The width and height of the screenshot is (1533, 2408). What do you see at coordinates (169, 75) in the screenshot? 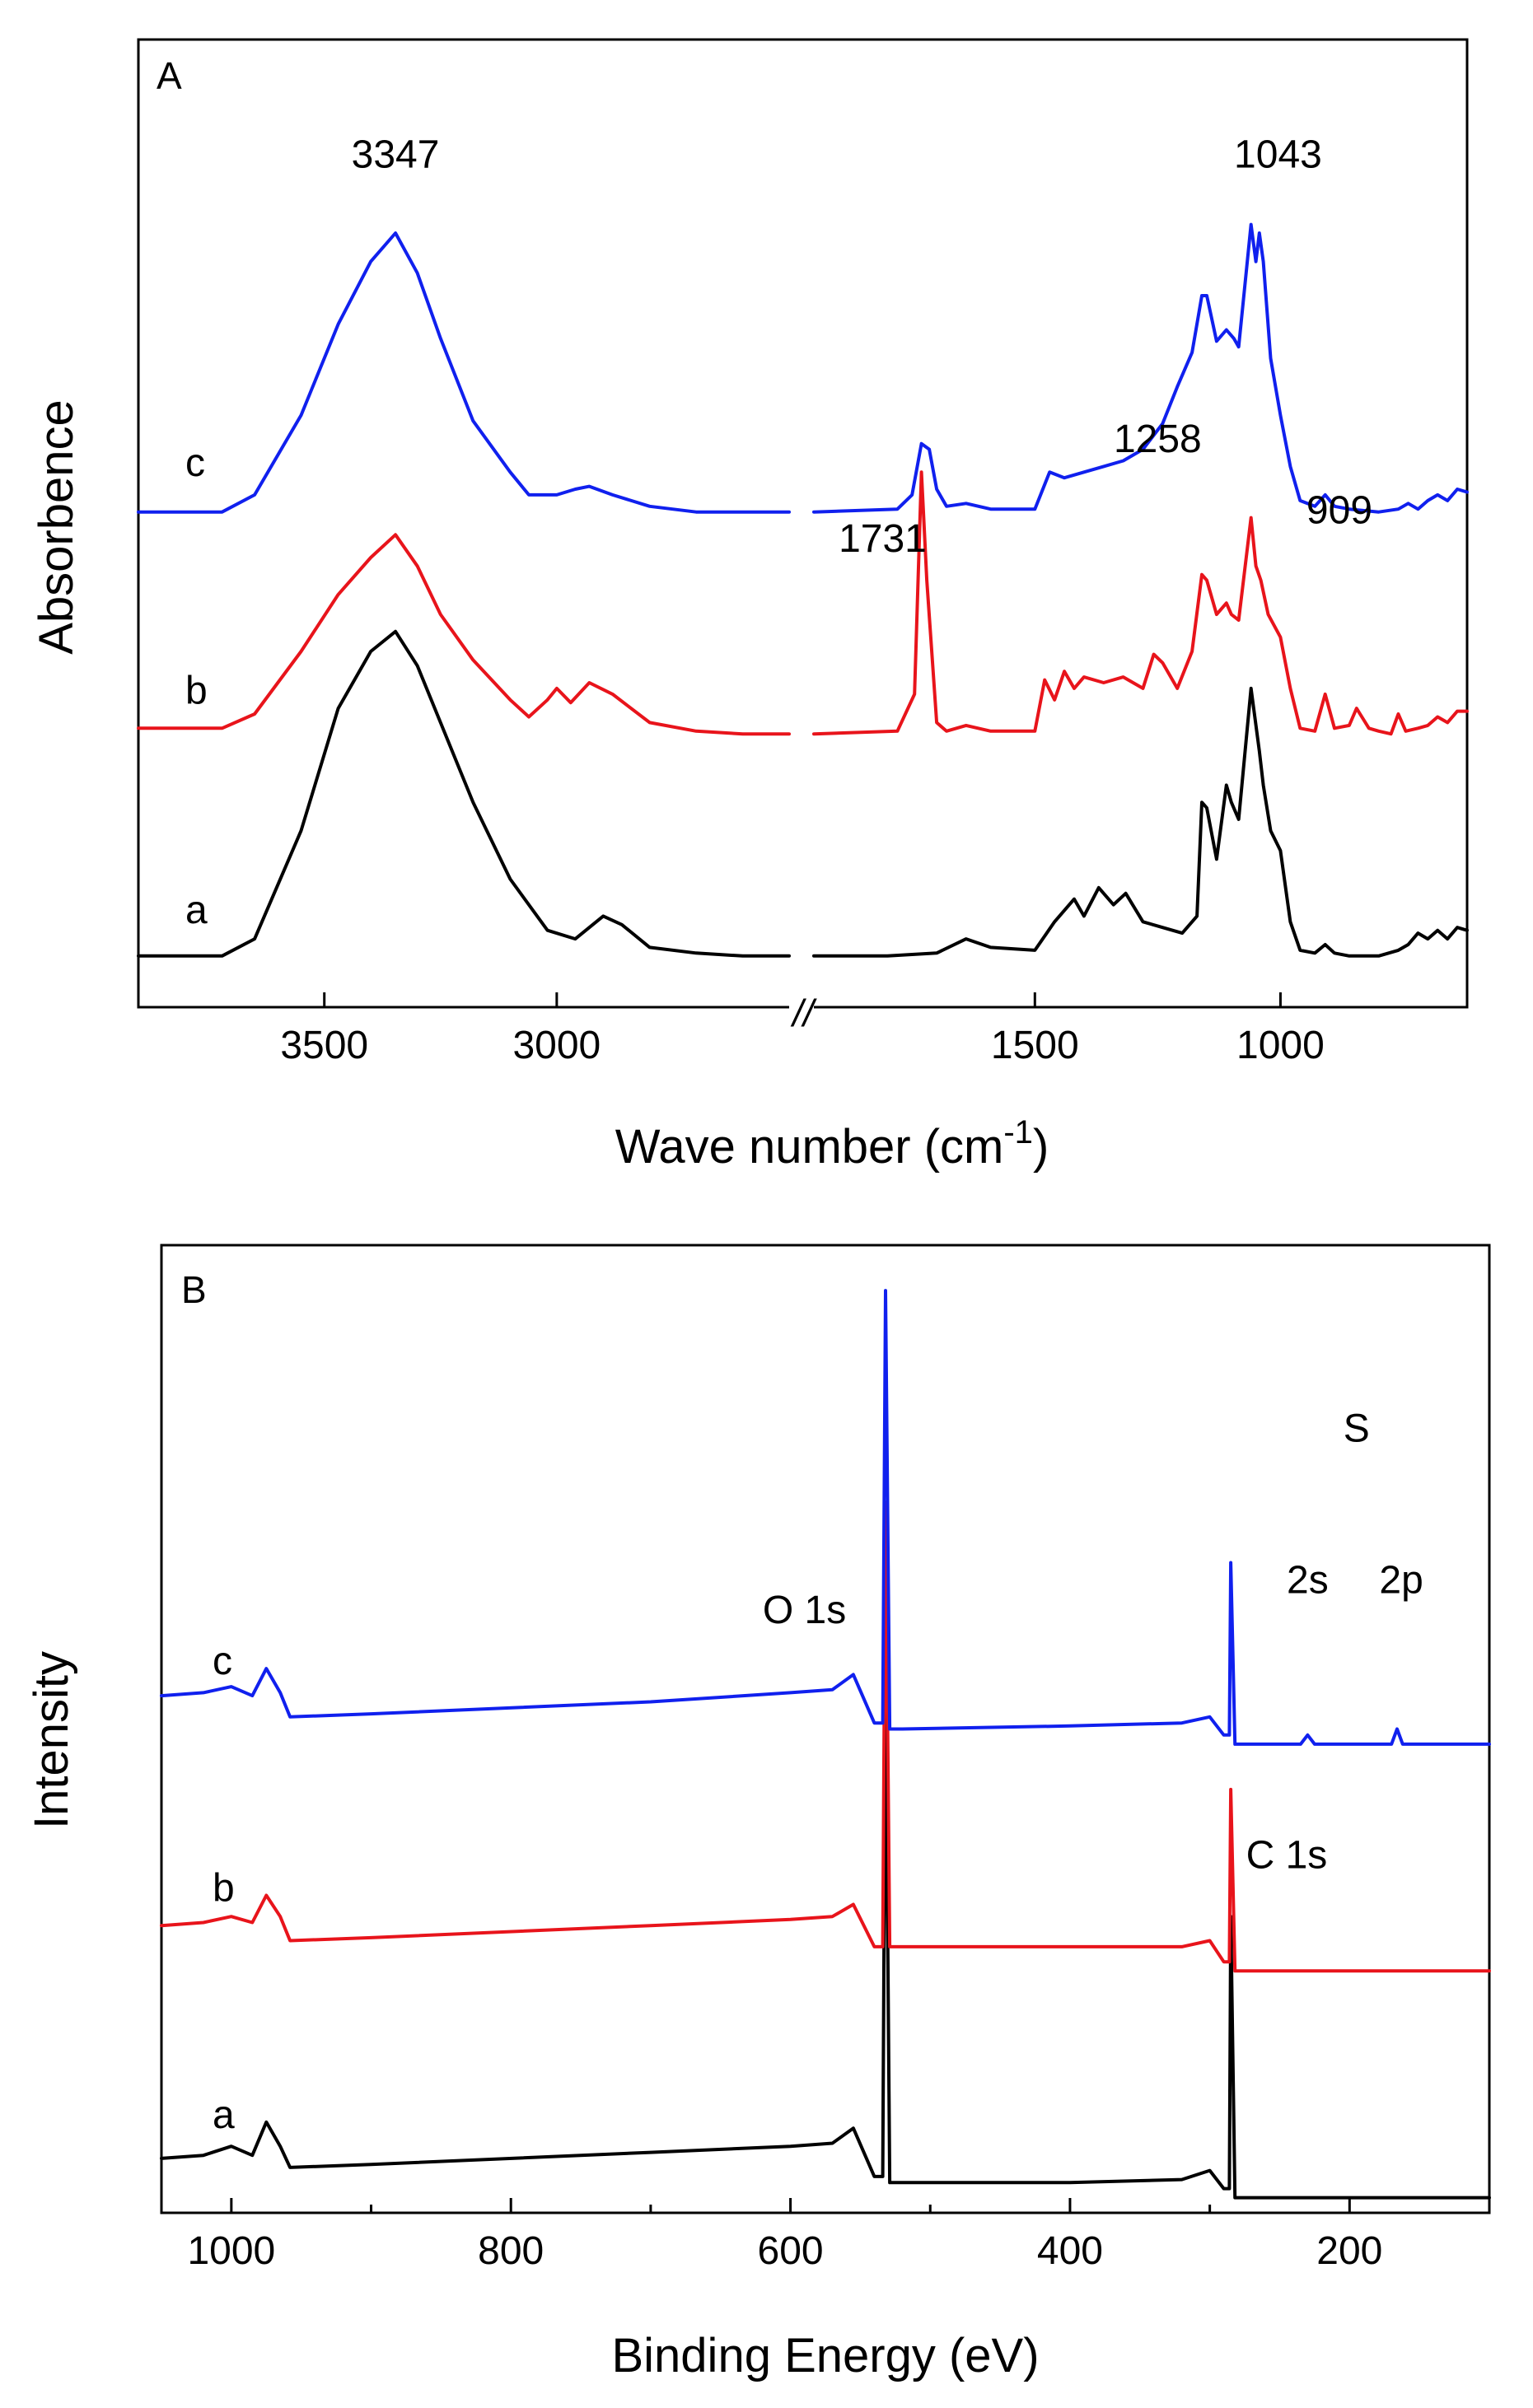
I see `panel-a-label: A` at bounding box center [169, 75].